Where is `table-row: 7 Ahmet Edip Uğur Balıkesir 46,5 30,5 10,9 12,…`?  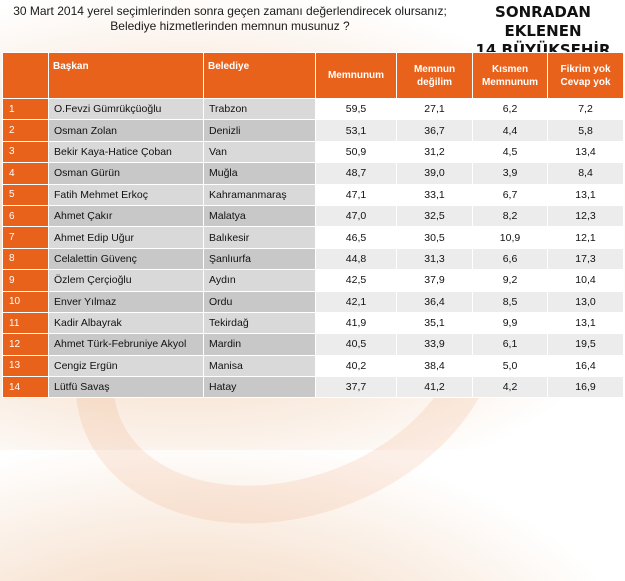 table-row: 7 Ahmet Edip Uğur Balıkesir 46,5 30,5 10,9 12,… is located at coordinates (313, 237).